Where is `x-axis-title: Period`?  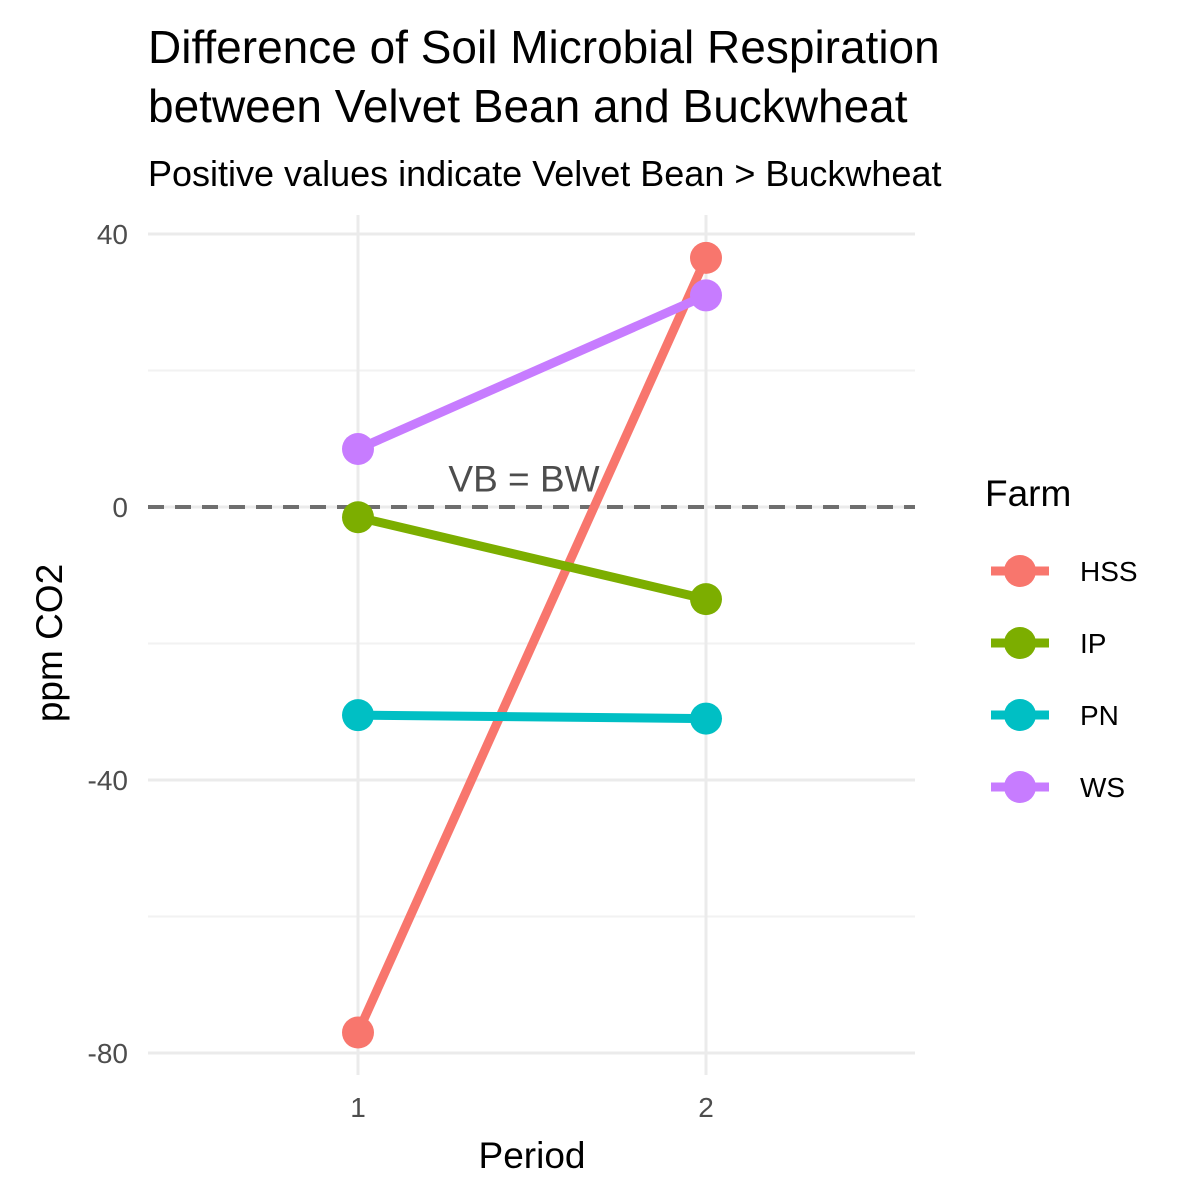
x-axis-title: Period is located at coordinates (532, 1155).